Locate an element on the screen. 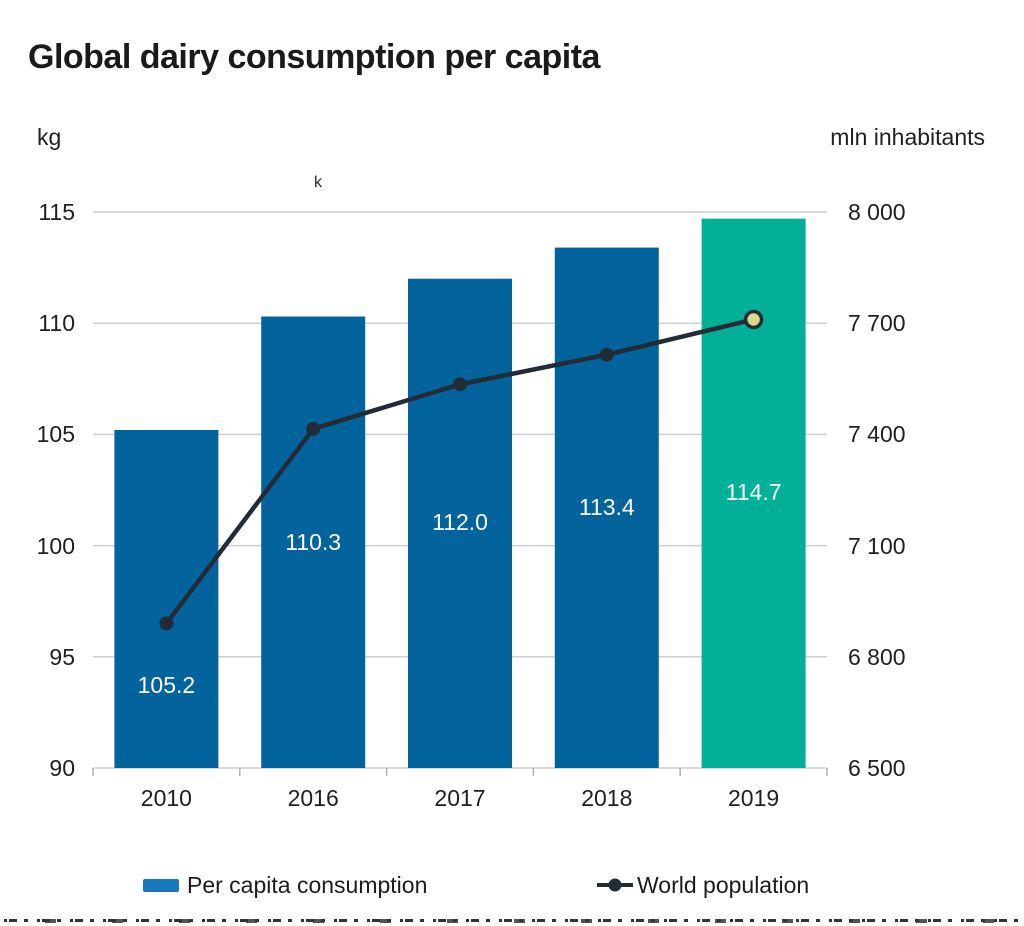 This screenshot has width=1024, height=926. y-axis-tick-label-left: 105 is located at coordinates (55, 434).